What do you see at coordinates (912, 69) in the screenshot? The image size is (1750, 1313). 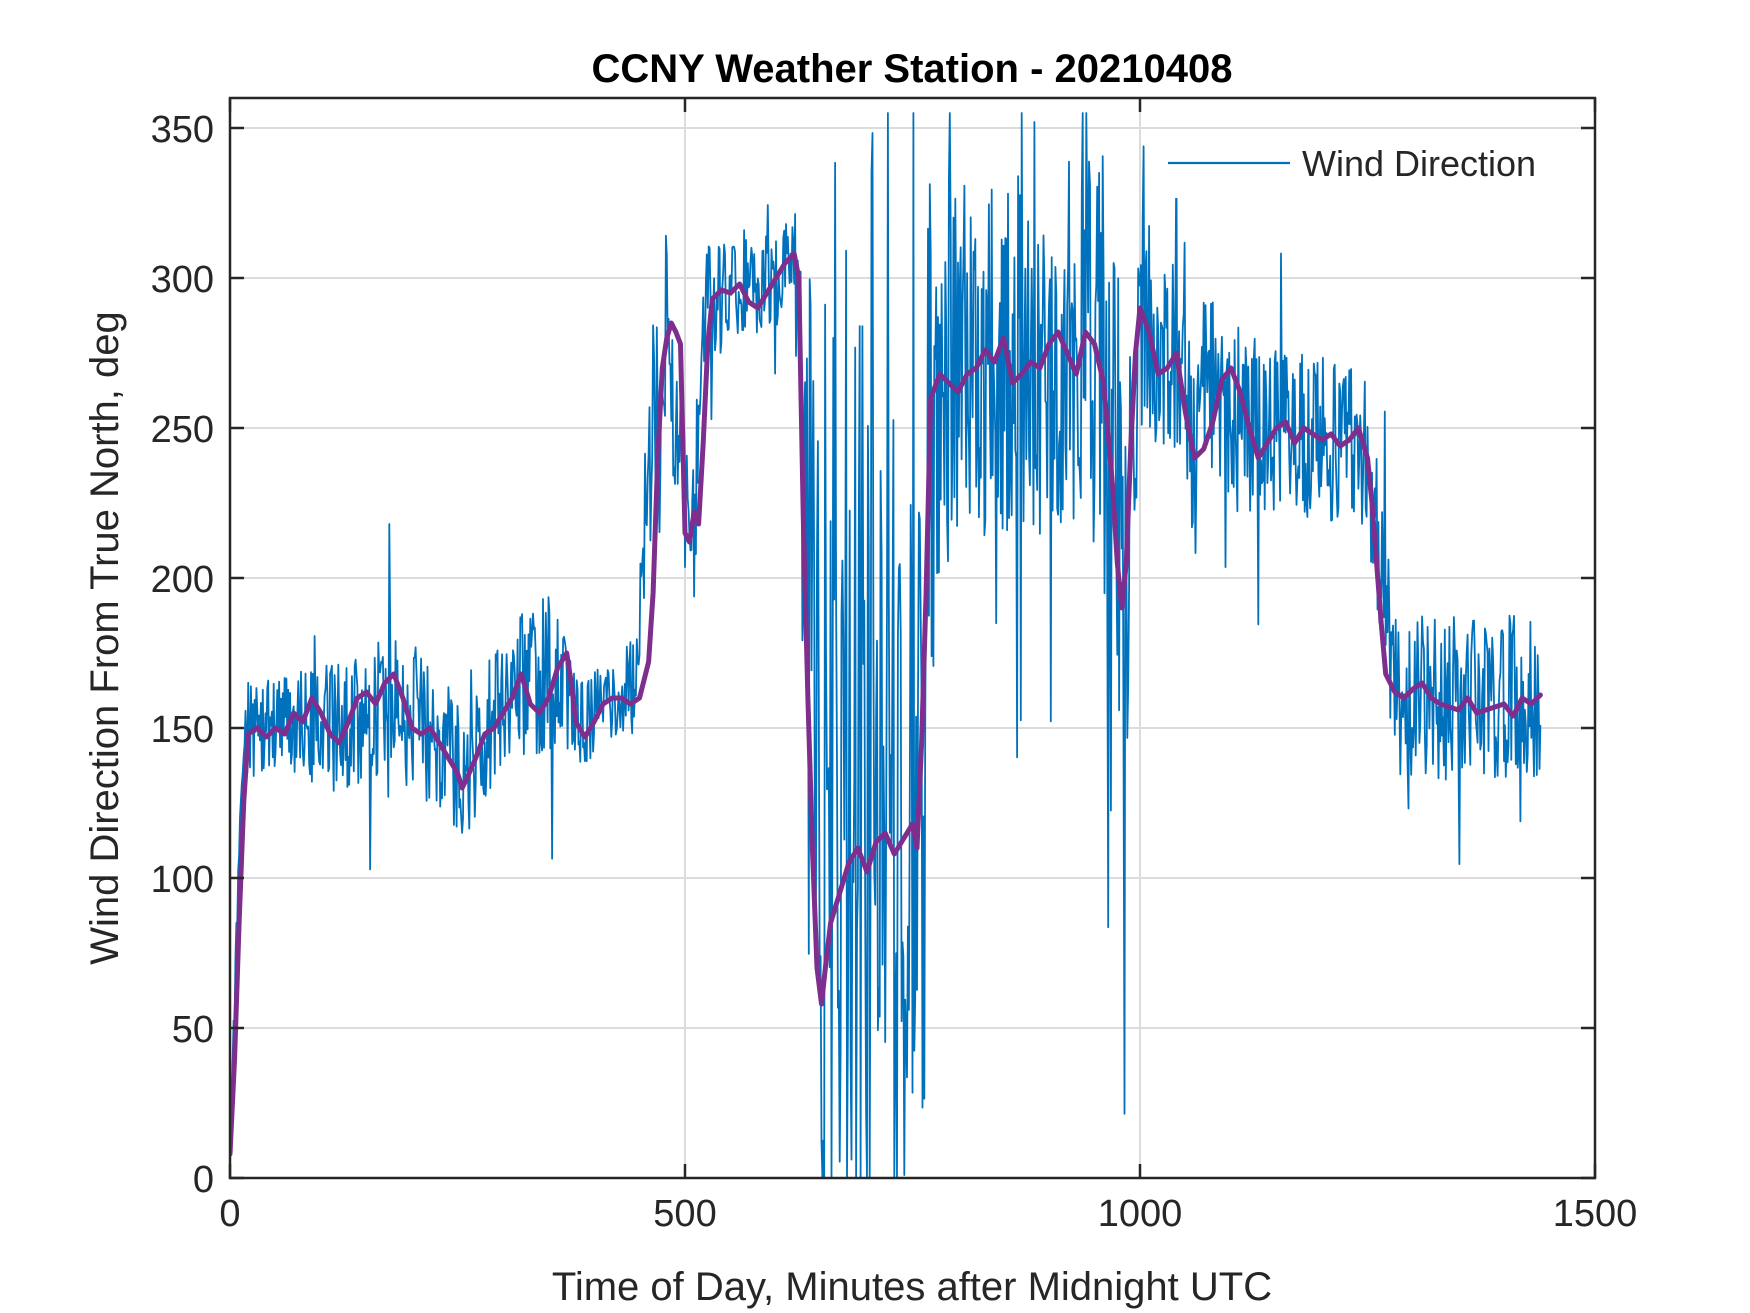 I see `chart-title: CCNY Weather Station - 20210408` at bounding box center [912, 69].